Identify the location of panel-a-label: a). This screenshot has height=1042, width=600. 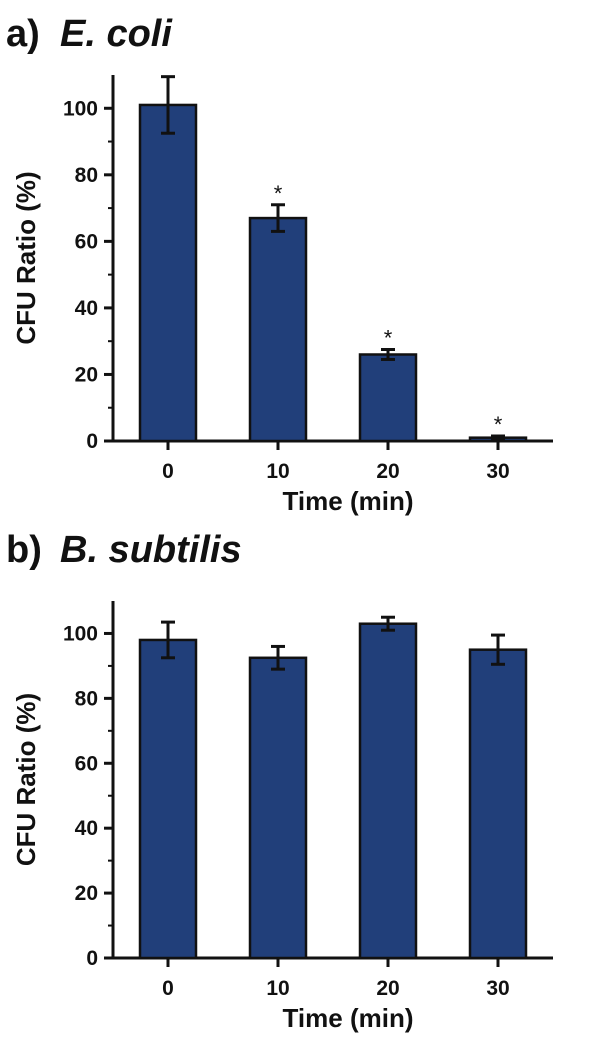
(23, 34).